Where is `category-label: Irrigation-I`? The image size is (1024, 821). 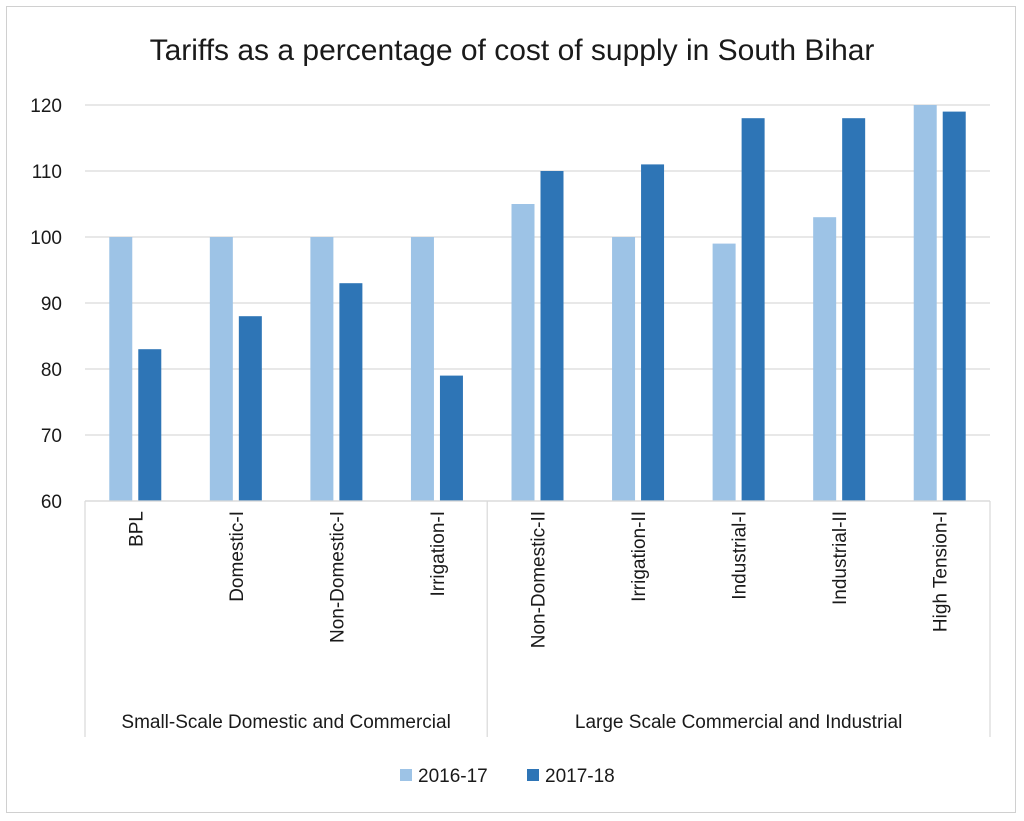 category-label: Irrigation-I is located at coordinates (438, 554).